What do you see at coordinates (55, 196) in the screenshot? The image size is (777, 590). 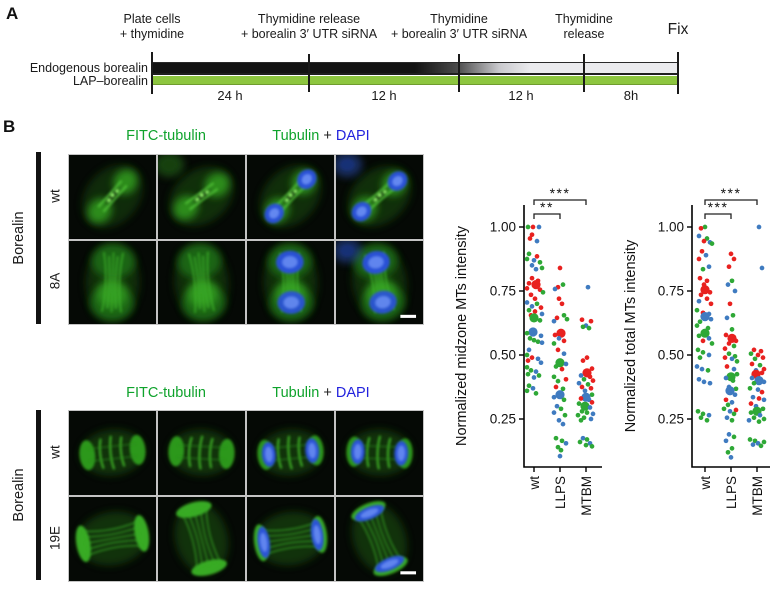 I see `row-label-wt-top: wt` at bounding box center [55, 196].